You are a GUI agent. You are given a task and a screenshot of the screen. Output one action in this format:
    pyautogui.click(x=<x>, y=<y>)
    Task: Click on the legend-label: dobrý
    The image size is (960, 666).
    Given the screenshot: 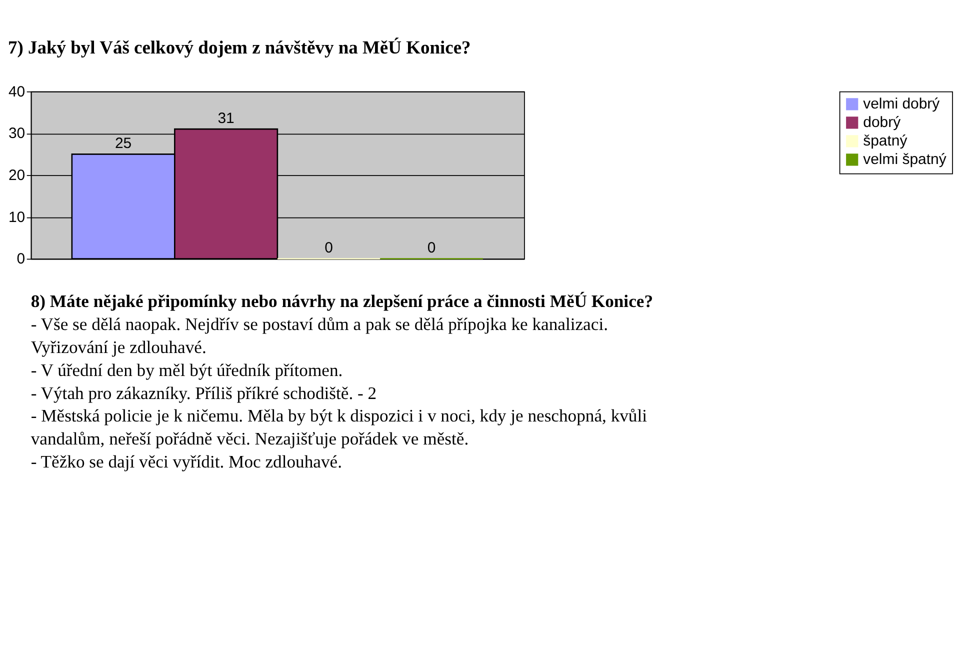 What is the action you would take?
    pyautogui.click(x=882, y=123)
    